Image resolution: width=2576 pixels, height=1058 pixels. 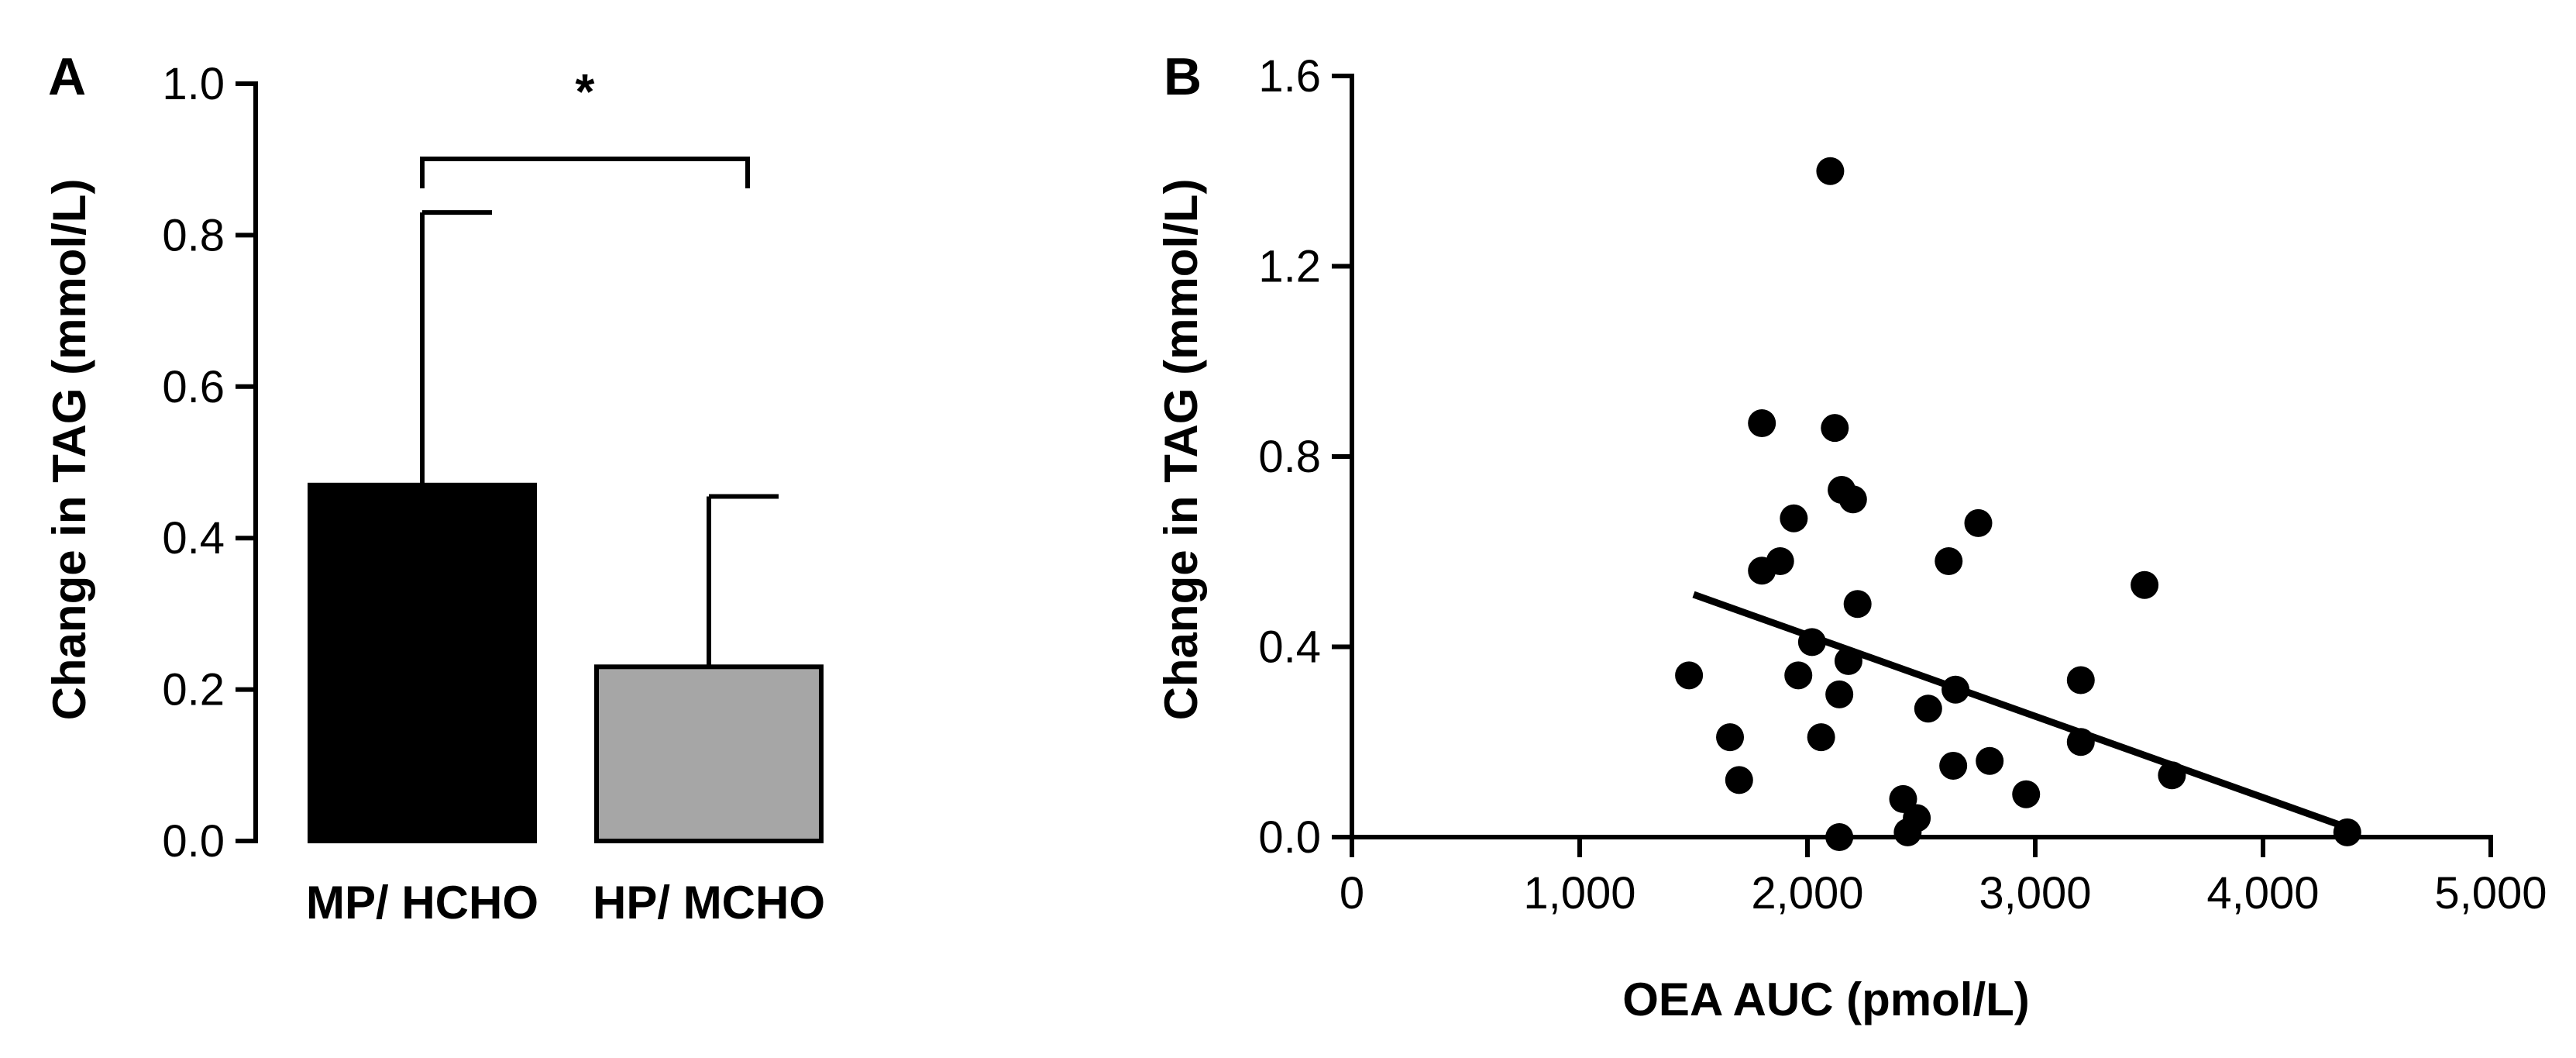 What do you see at coordinates (193, 690) in the screenshot?
I see `y-tick-label: 0.2` at bounding box center [193, 690].